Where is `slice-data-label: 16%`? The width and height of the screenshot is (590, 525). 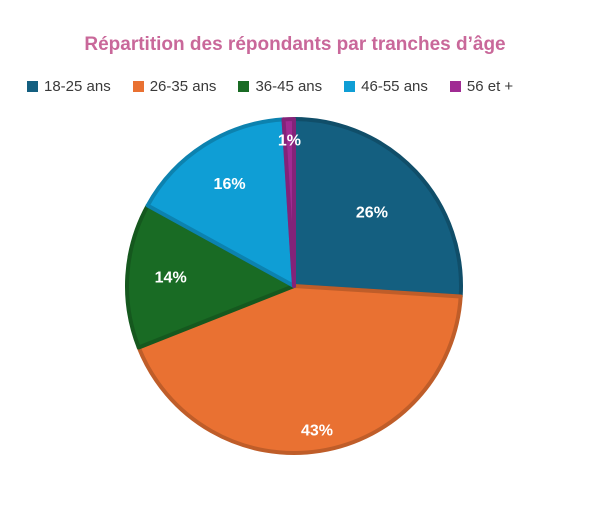
slice-data-label: 16% is located at coordinates (230, 184).